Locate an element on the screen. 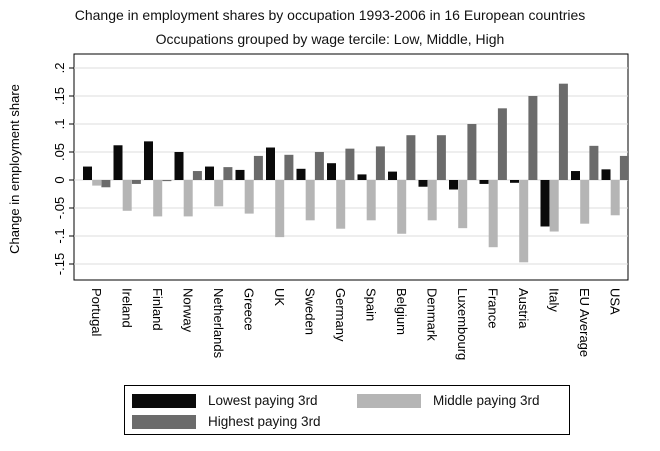 This screenshot has height=451, width=660. bar-lowest-denmark is located at coordinates (423, 183).